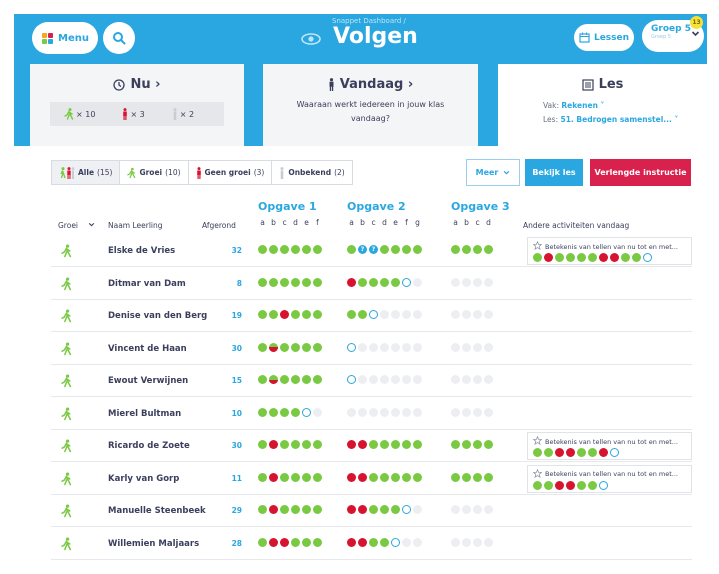 Image resolution: width=719 pixels, height=574 pixels. What do you see at coordinates (148, 381) in the screenshot?
I see `student-name: Ewout Verwijnen` at bounding box center [148, 381].